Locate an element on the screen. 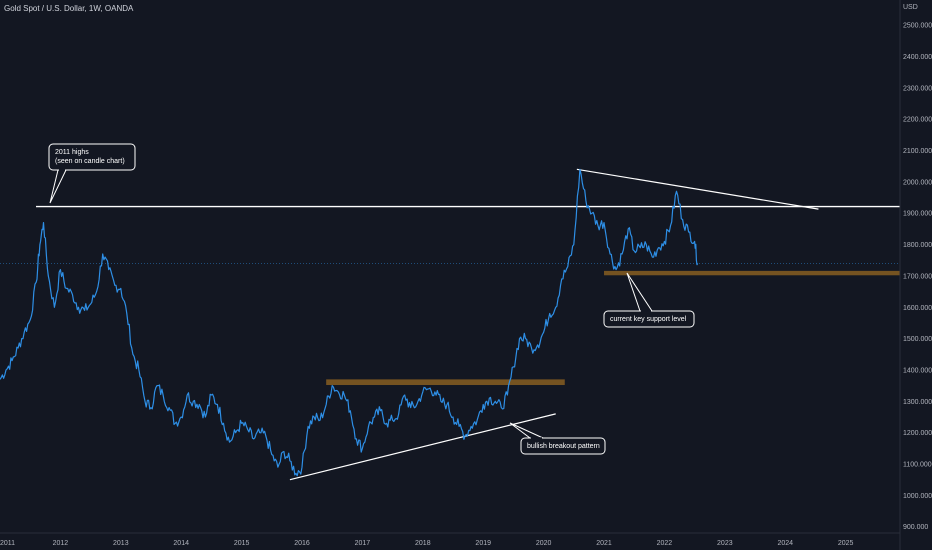 Image resolution: width=932 pixels, height=550 pixels. y-tick-label: 1700.000 is located at coordinates (917, 276).